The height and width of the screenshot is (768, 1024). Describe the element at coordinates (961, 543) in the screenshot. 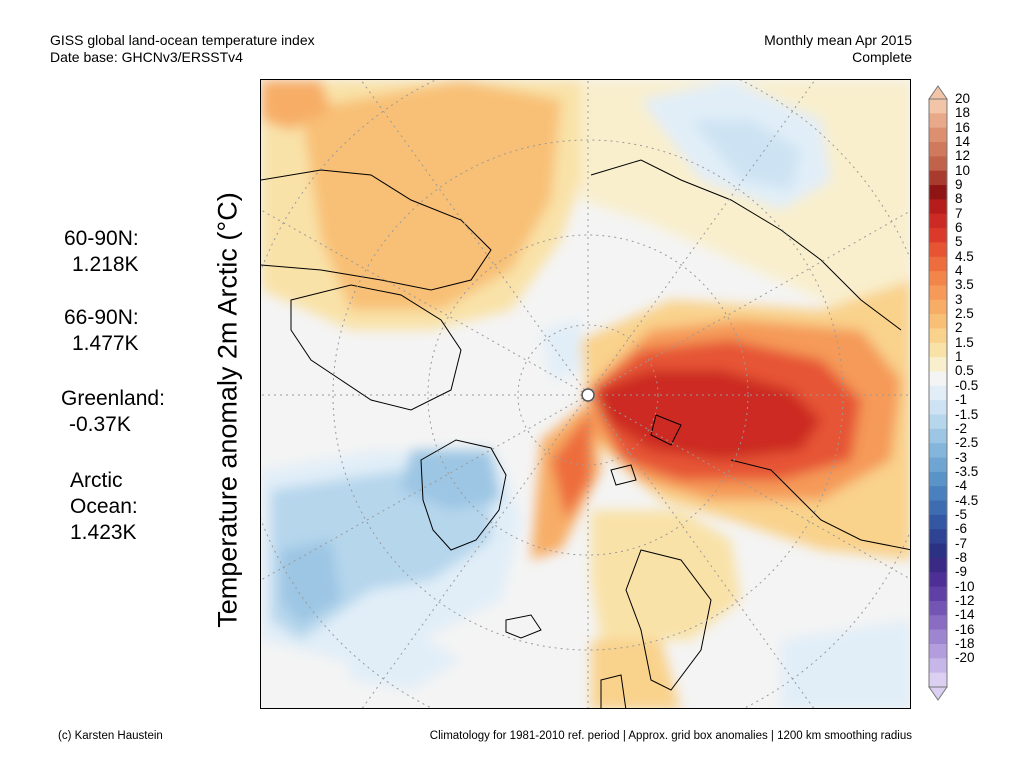

I see `colorbar-tick-label: -7` at that location.